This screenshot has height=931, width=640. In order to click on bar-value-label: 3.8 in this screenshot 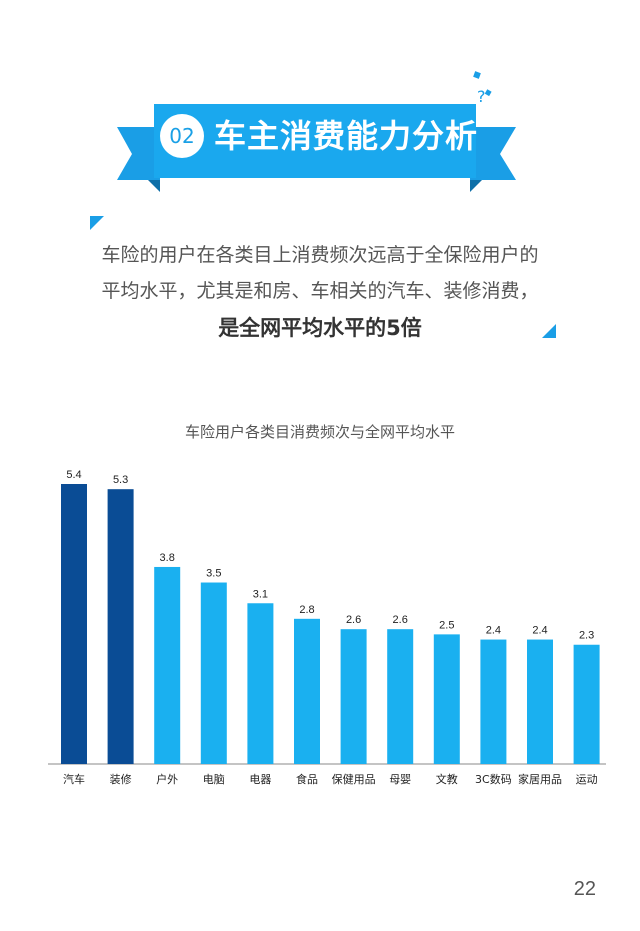, I will do `click(167, 558)`.